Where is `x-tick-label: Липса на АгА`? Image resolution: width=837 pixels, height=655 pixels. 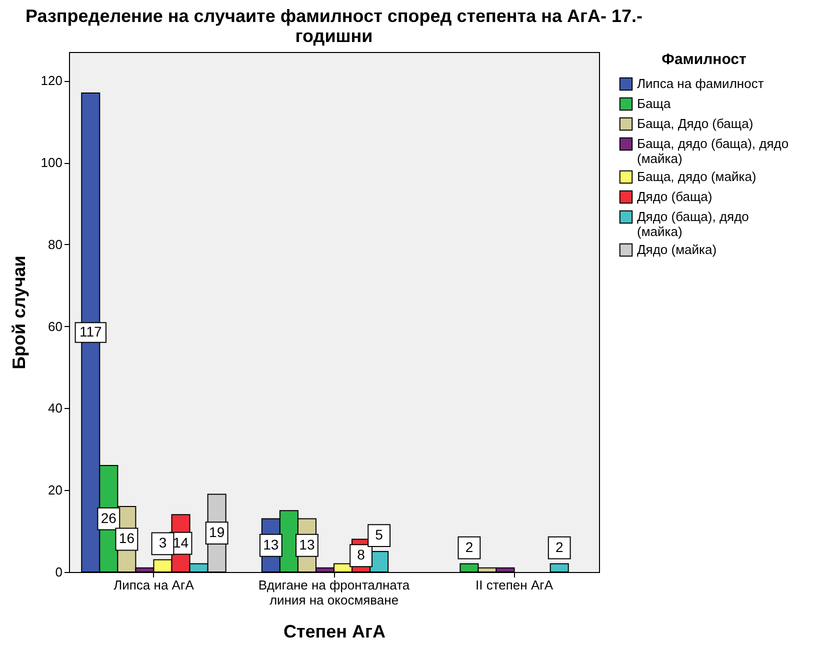
x-tick-label: Липса на АгА is located at coordinates (154, 585).